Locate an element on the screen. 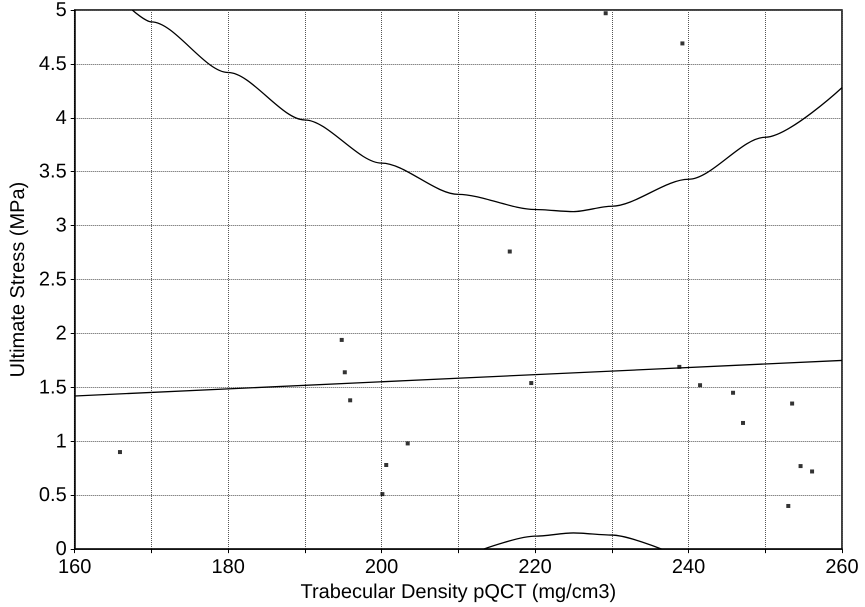  y-tick-label: 4 is located at coordinates (61, 117).